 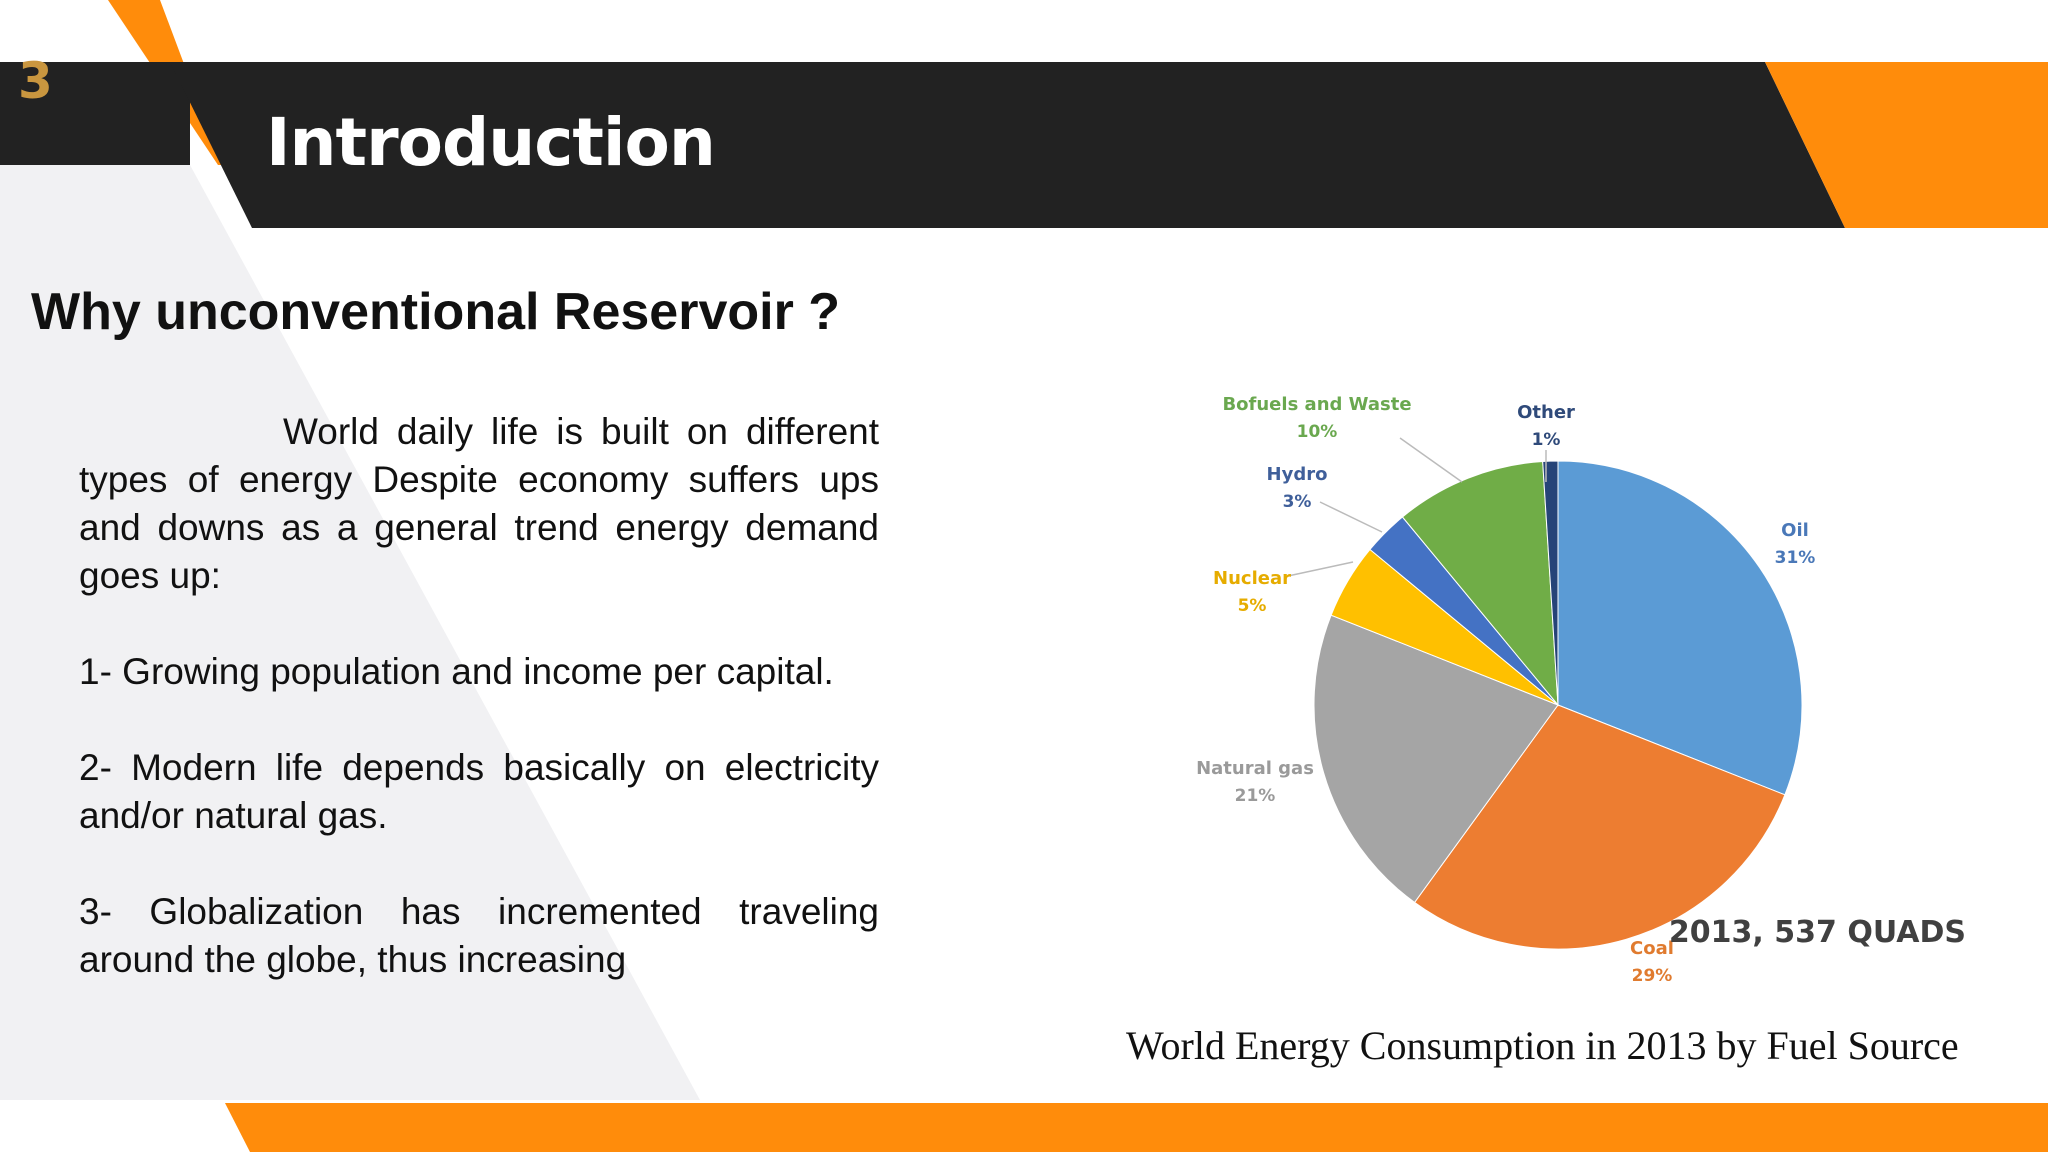 What do you see at coordinates (1255, 768) in the screenshot?
I see `slice-label-natural-gas: Natural gas` at bounding box center [1255, 768].